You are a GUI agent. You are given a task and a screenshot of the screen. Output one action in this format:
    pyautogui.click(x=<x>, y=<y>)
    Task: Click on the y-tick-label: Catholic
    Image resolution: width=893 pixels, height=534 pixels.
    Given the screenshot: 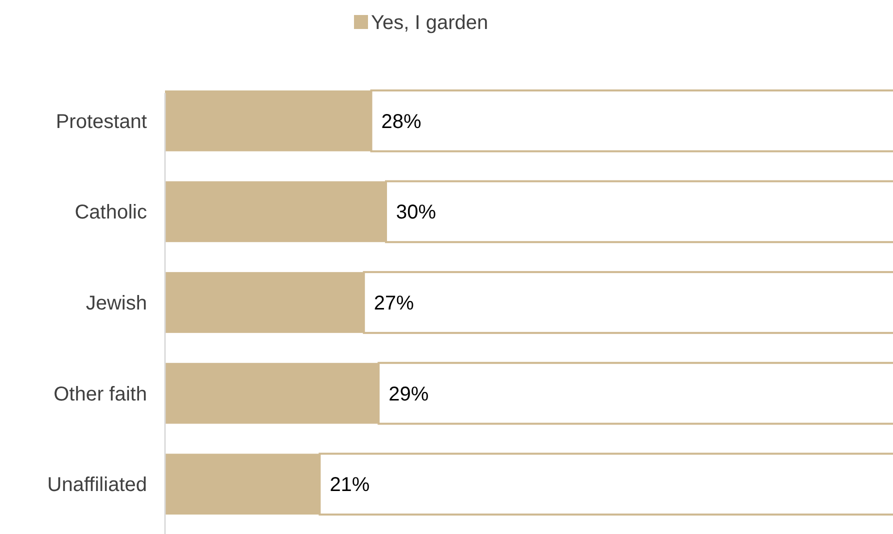 What is the action you would take?
    pyautogui.click(x=110, y=213)
    